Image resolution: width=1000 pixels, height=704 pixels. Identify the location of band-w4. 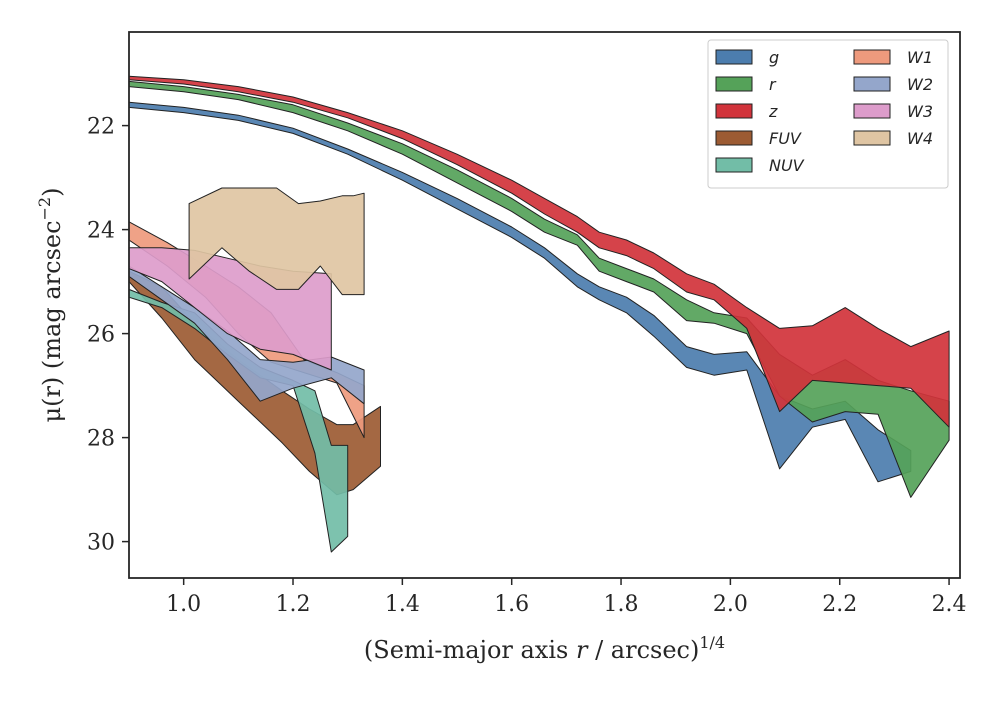
(276, 241).